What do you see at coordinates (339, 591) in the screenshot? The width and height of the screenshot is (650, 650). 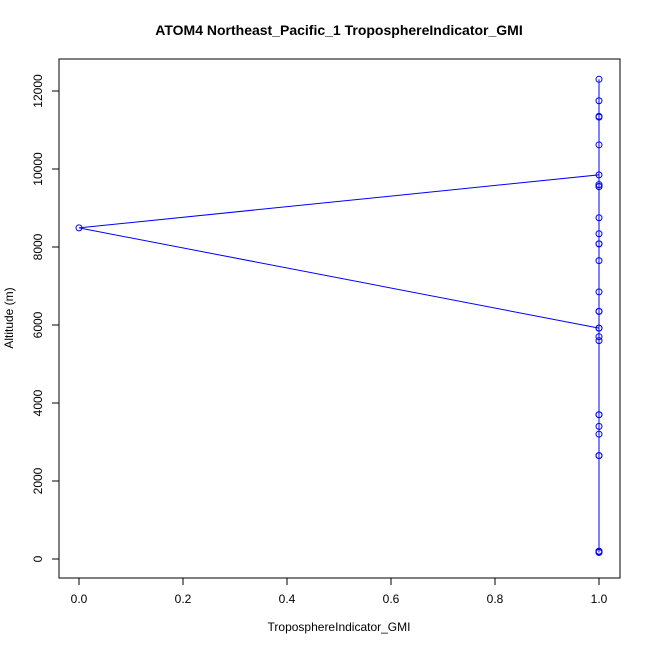 I see `x-axis: 0.0 0.2 0.4 0.6 0.8 1.0` at bounding box center [339, 591].